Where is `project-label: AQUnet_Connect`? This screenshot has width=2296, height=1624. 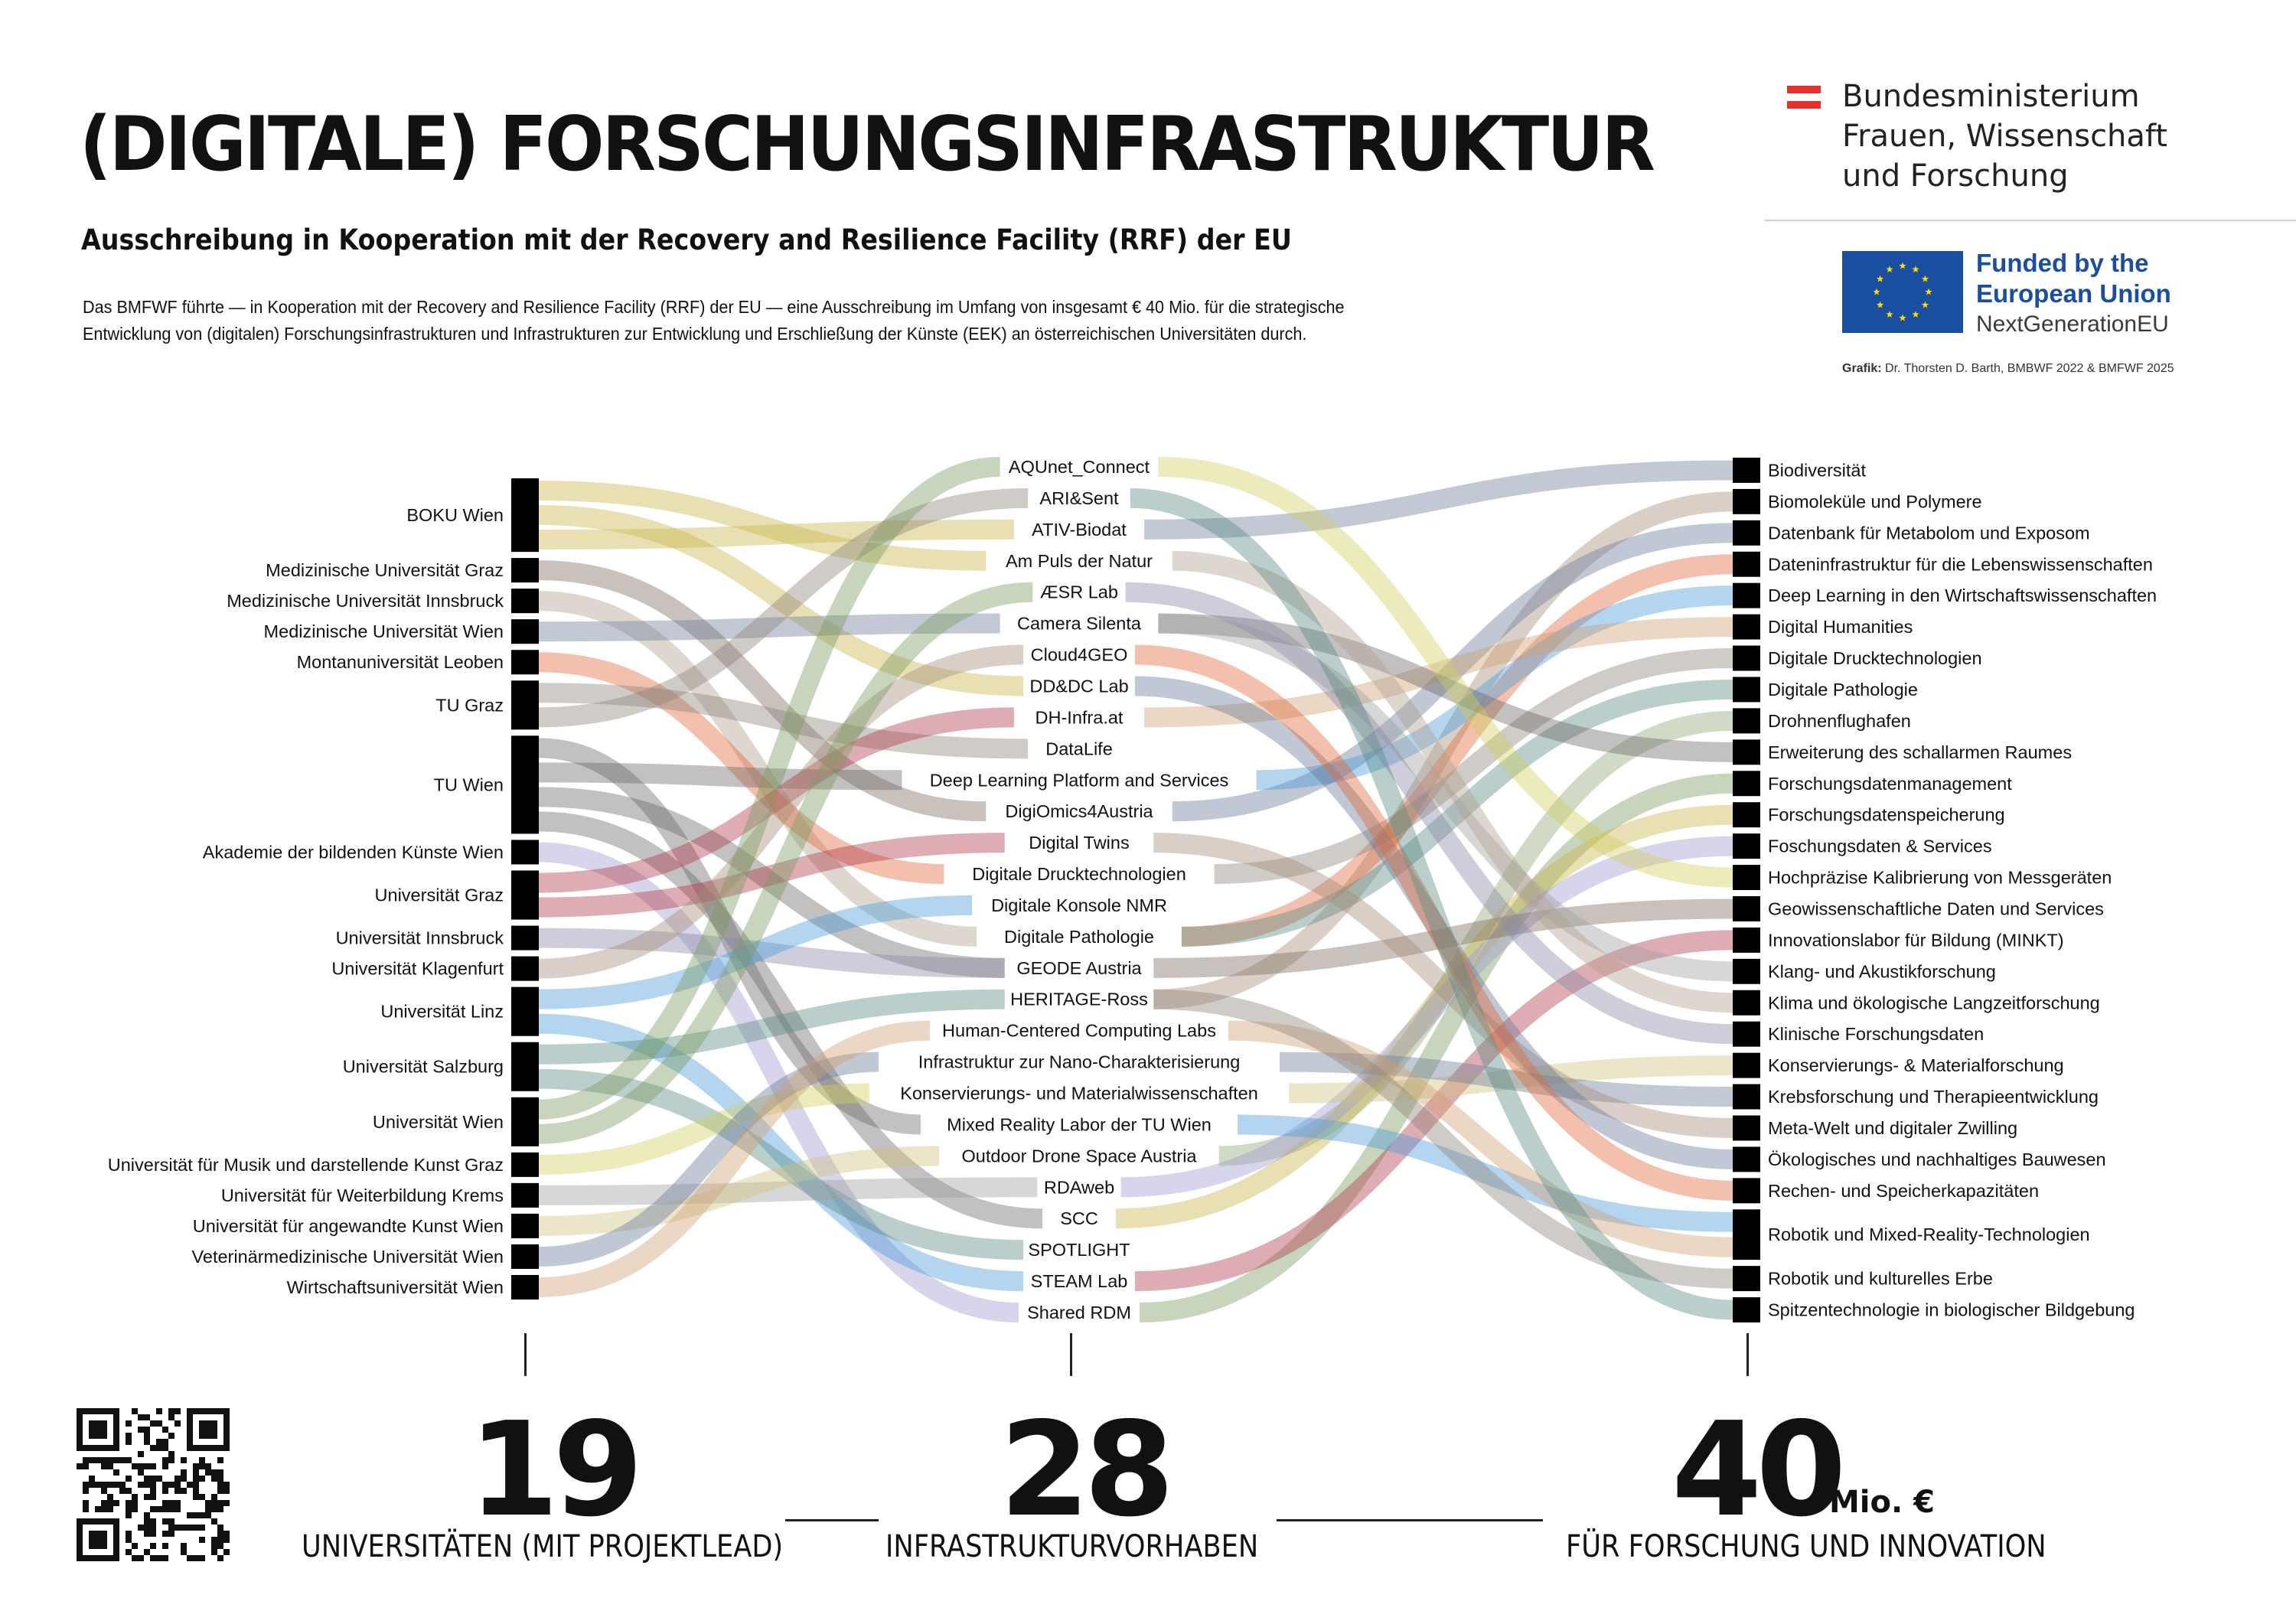
project-label: AQUnet_Connect is located at coordinates (1079, 467).